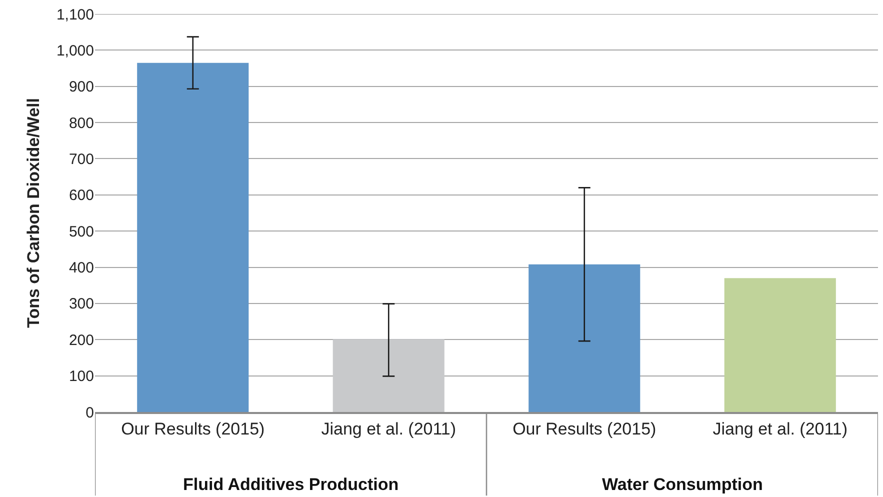 This screenshot has width=883, height=497. I want to click on y-tick-label: 1,100, so click(75, 15).